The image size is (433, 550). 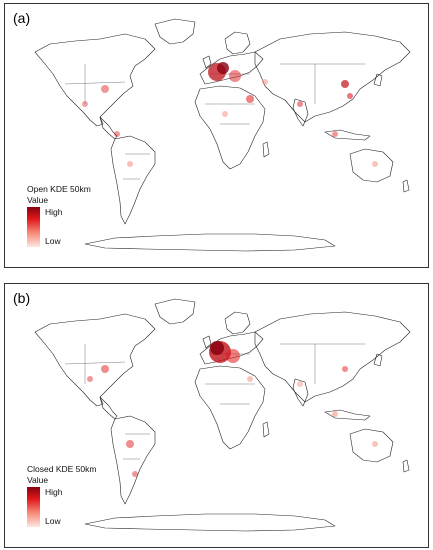 What do you see at coordinates (62, 469) in the screenshot?
I see `legend-title: Closed KDE 50km` at bounding box center [62, 469].